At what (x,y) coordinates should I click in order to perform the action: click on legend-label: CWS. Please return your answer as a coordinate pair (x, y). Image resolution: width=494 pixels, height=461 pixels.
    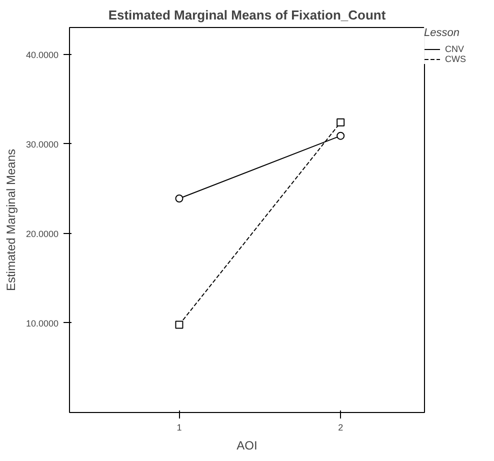
    Looking at the image, I should click on (455, 59).